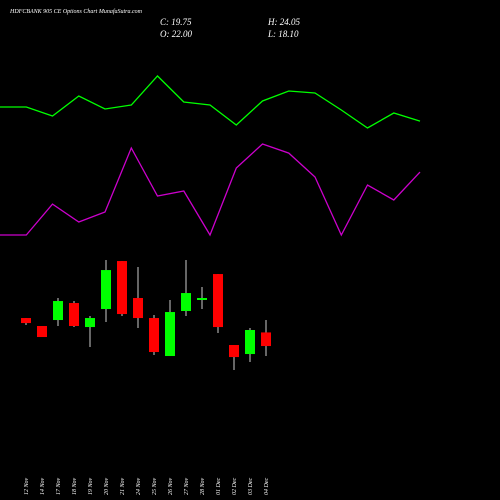  Describe the element at coordinates (107, 486) in the screenshot. I see `x-tick-label: 20 Nov` at that location.